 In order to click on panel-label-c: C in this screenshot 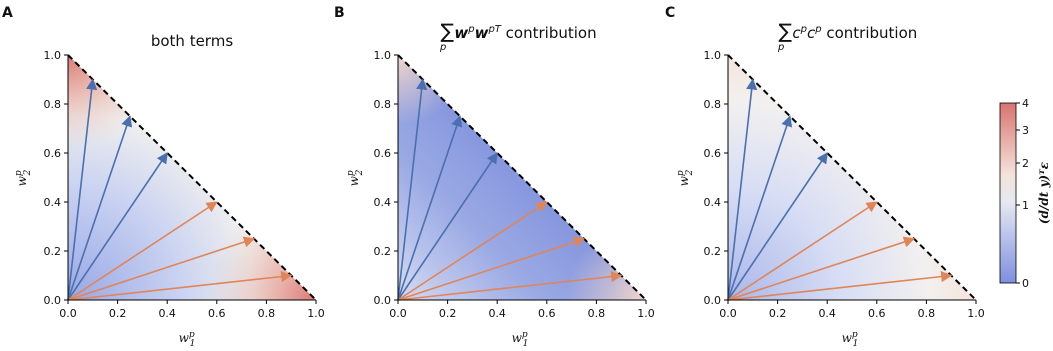, I will do `click(670, 13)`.